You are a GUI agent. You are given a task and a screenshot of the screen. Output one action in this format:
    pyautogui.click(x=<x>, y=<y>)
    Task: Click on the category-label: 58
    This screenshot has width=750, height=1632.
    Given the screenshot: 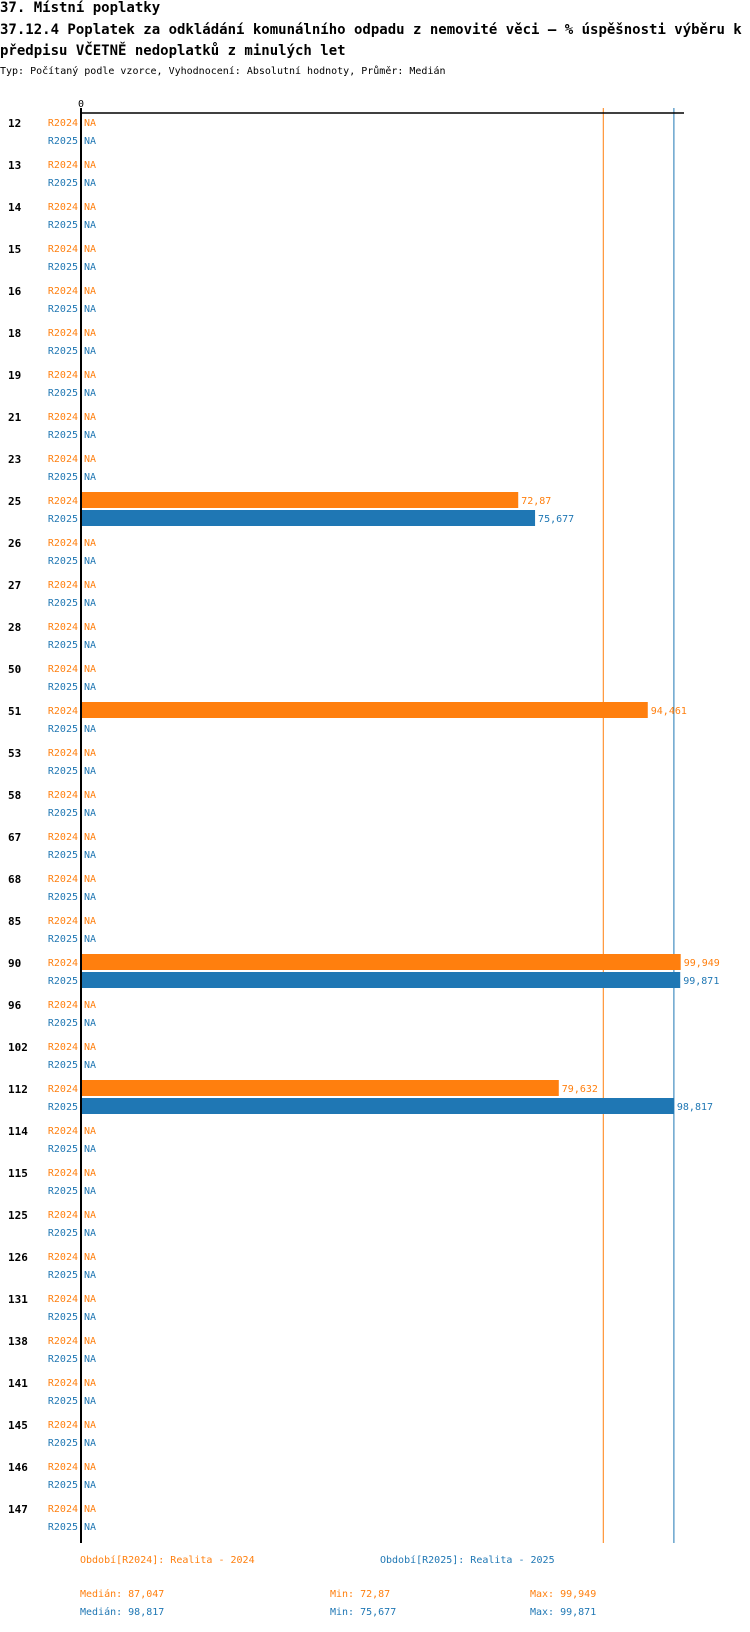 What is the action you would take?
    pyautogui.click(x=14, y=795)
    